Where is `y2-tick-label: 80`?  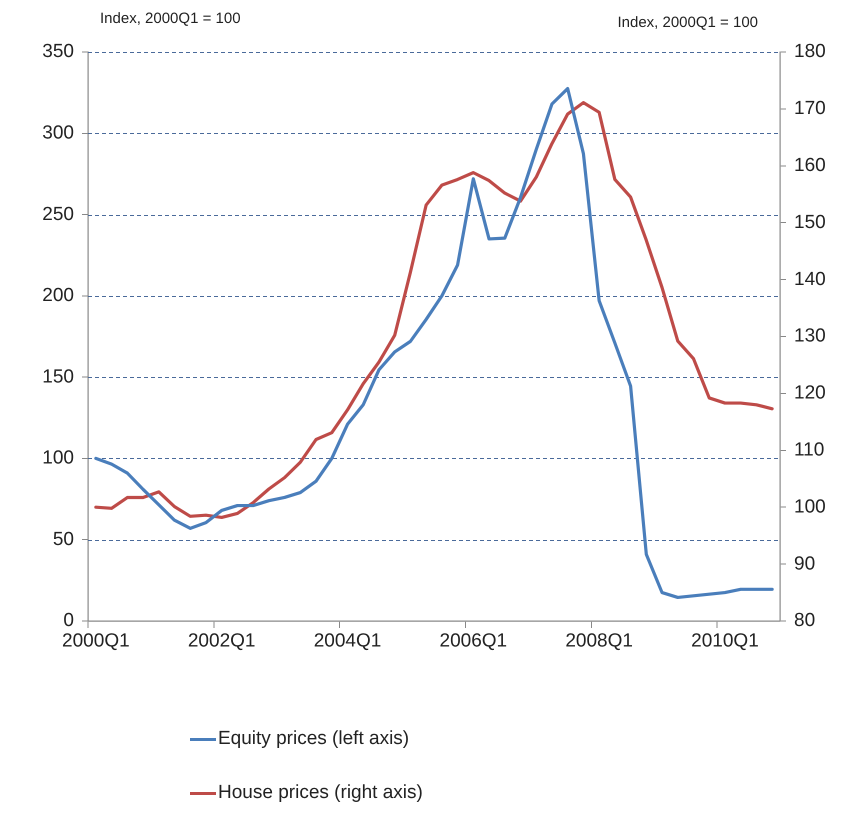
y2-tick-label: 80 is located at coordinates (805, 621).